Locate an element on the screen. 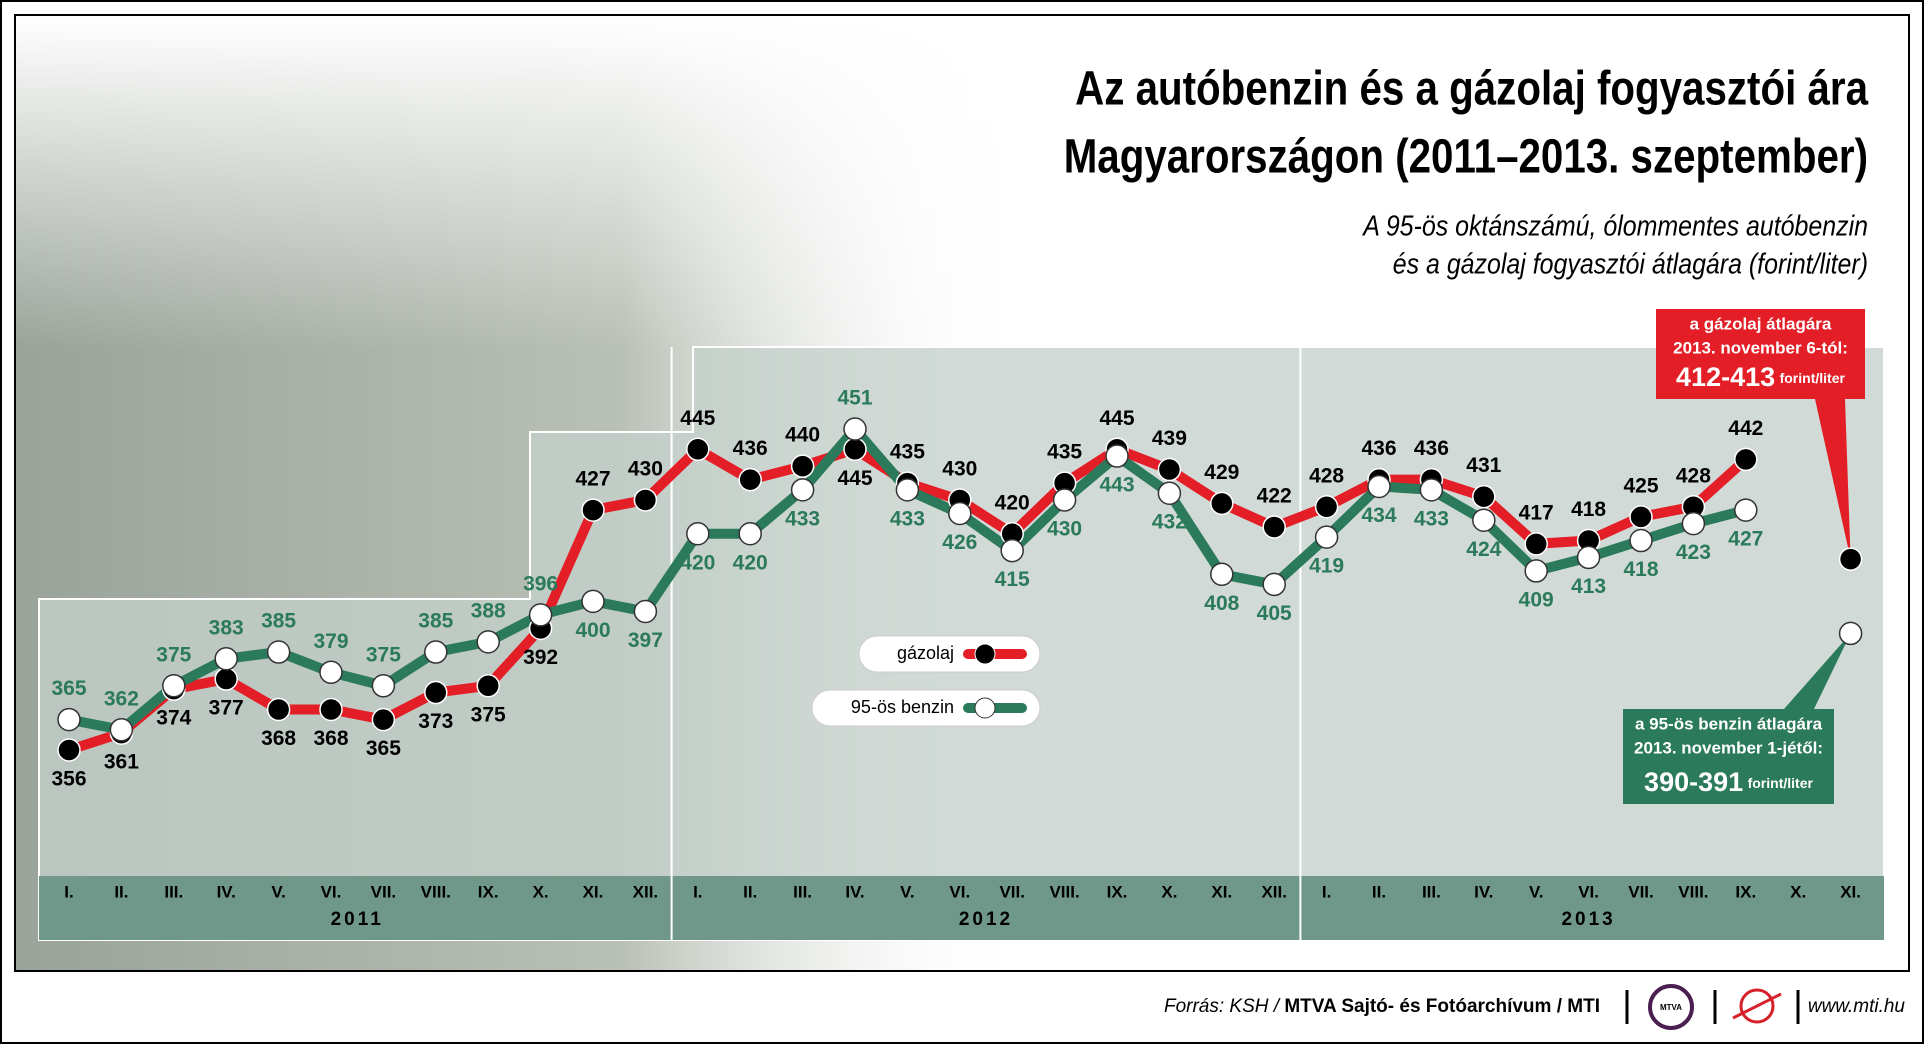 Image resolution: width=1924 pixels, height=1044 pixels. logo-text: MTVA is located at coordinates (1671, 1007).